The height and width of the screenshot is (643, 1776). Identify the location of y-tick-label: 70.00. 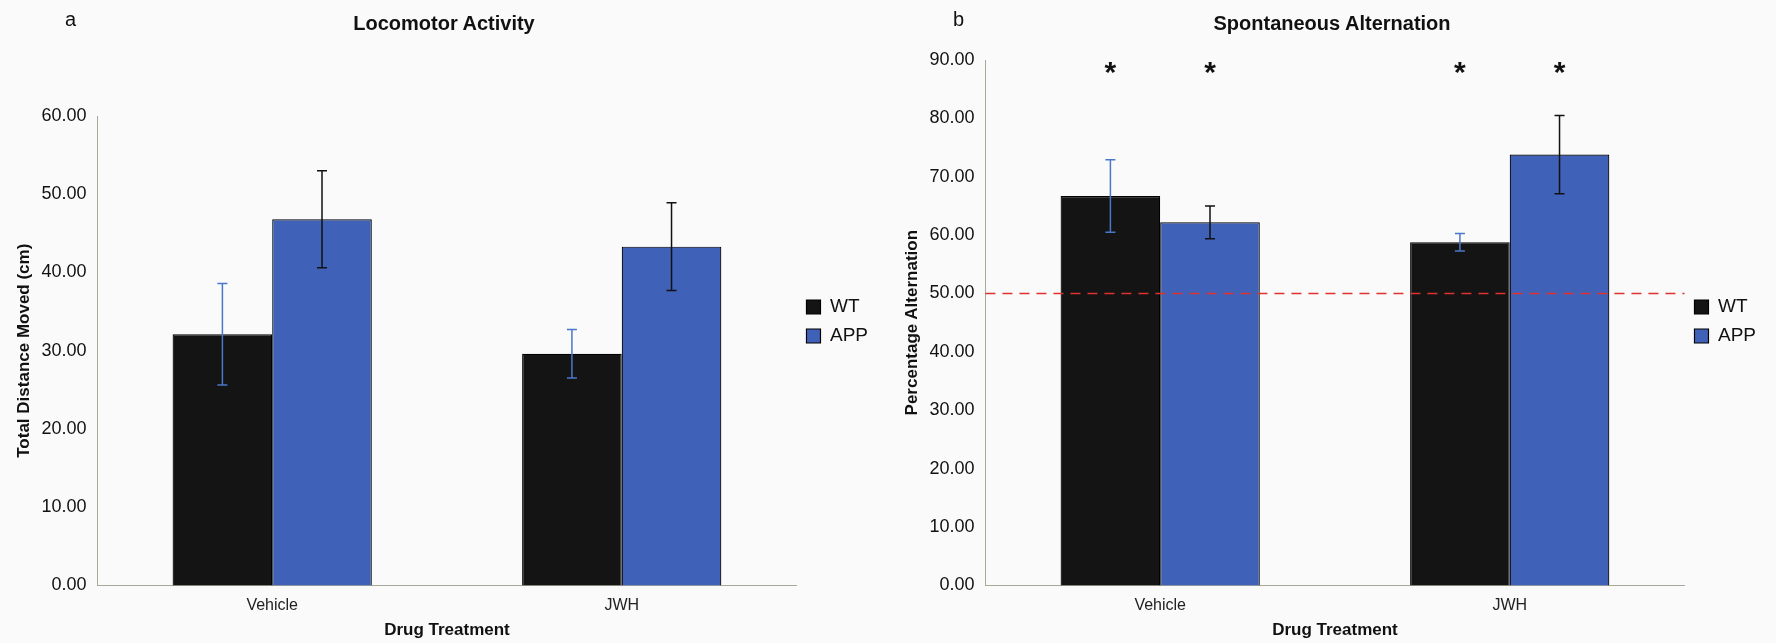
(952, 175).